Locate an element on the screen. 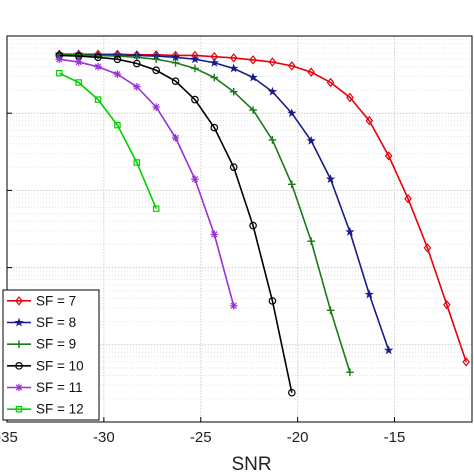 The image size is (474, 474). legend-entry: SF = 7 is located at coordinates (41, 300).